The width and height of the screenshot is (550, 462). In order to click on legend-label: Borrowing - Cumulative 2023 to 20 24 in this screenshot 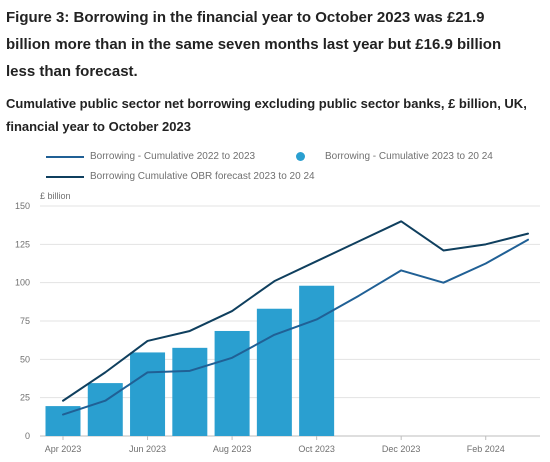, I will do `click(409, 156)`.